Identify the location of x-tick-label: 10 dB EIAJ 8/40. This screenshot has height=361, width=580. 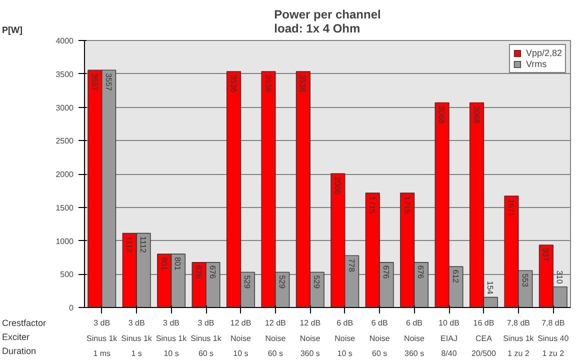
(449, 338).